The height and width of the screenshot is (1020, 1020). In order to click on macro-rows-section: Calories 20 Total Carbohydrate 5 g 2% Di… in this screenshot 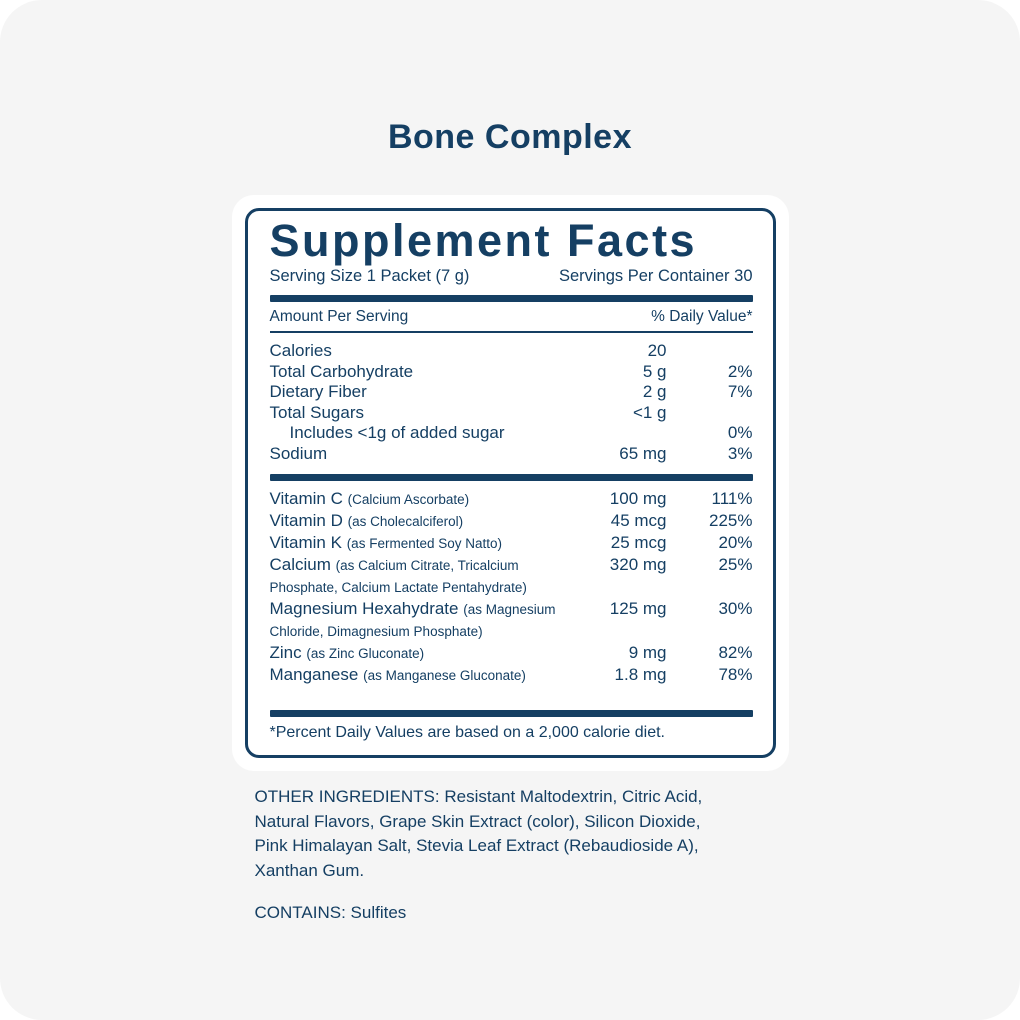, I will do `click(511, 403)`.